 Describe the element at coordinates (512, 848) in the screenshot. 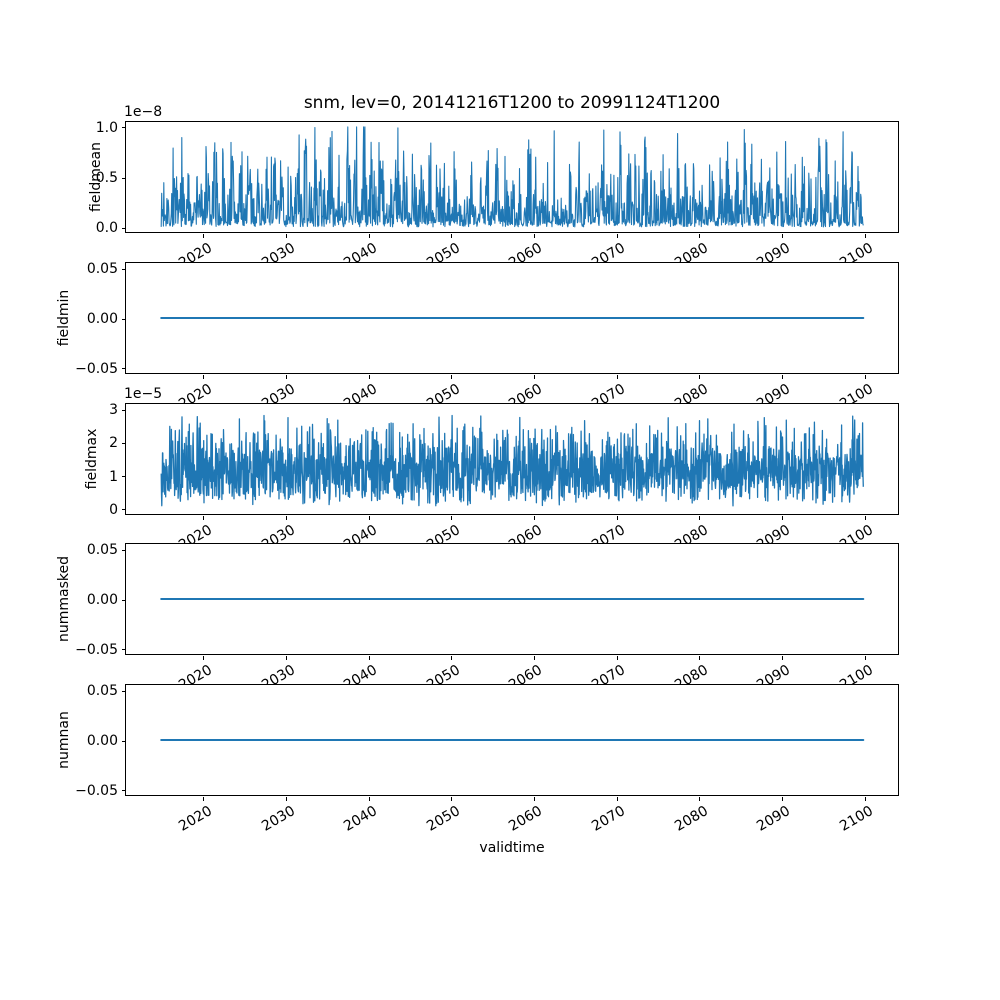

I see `x-axis-label: validtime` at that location.